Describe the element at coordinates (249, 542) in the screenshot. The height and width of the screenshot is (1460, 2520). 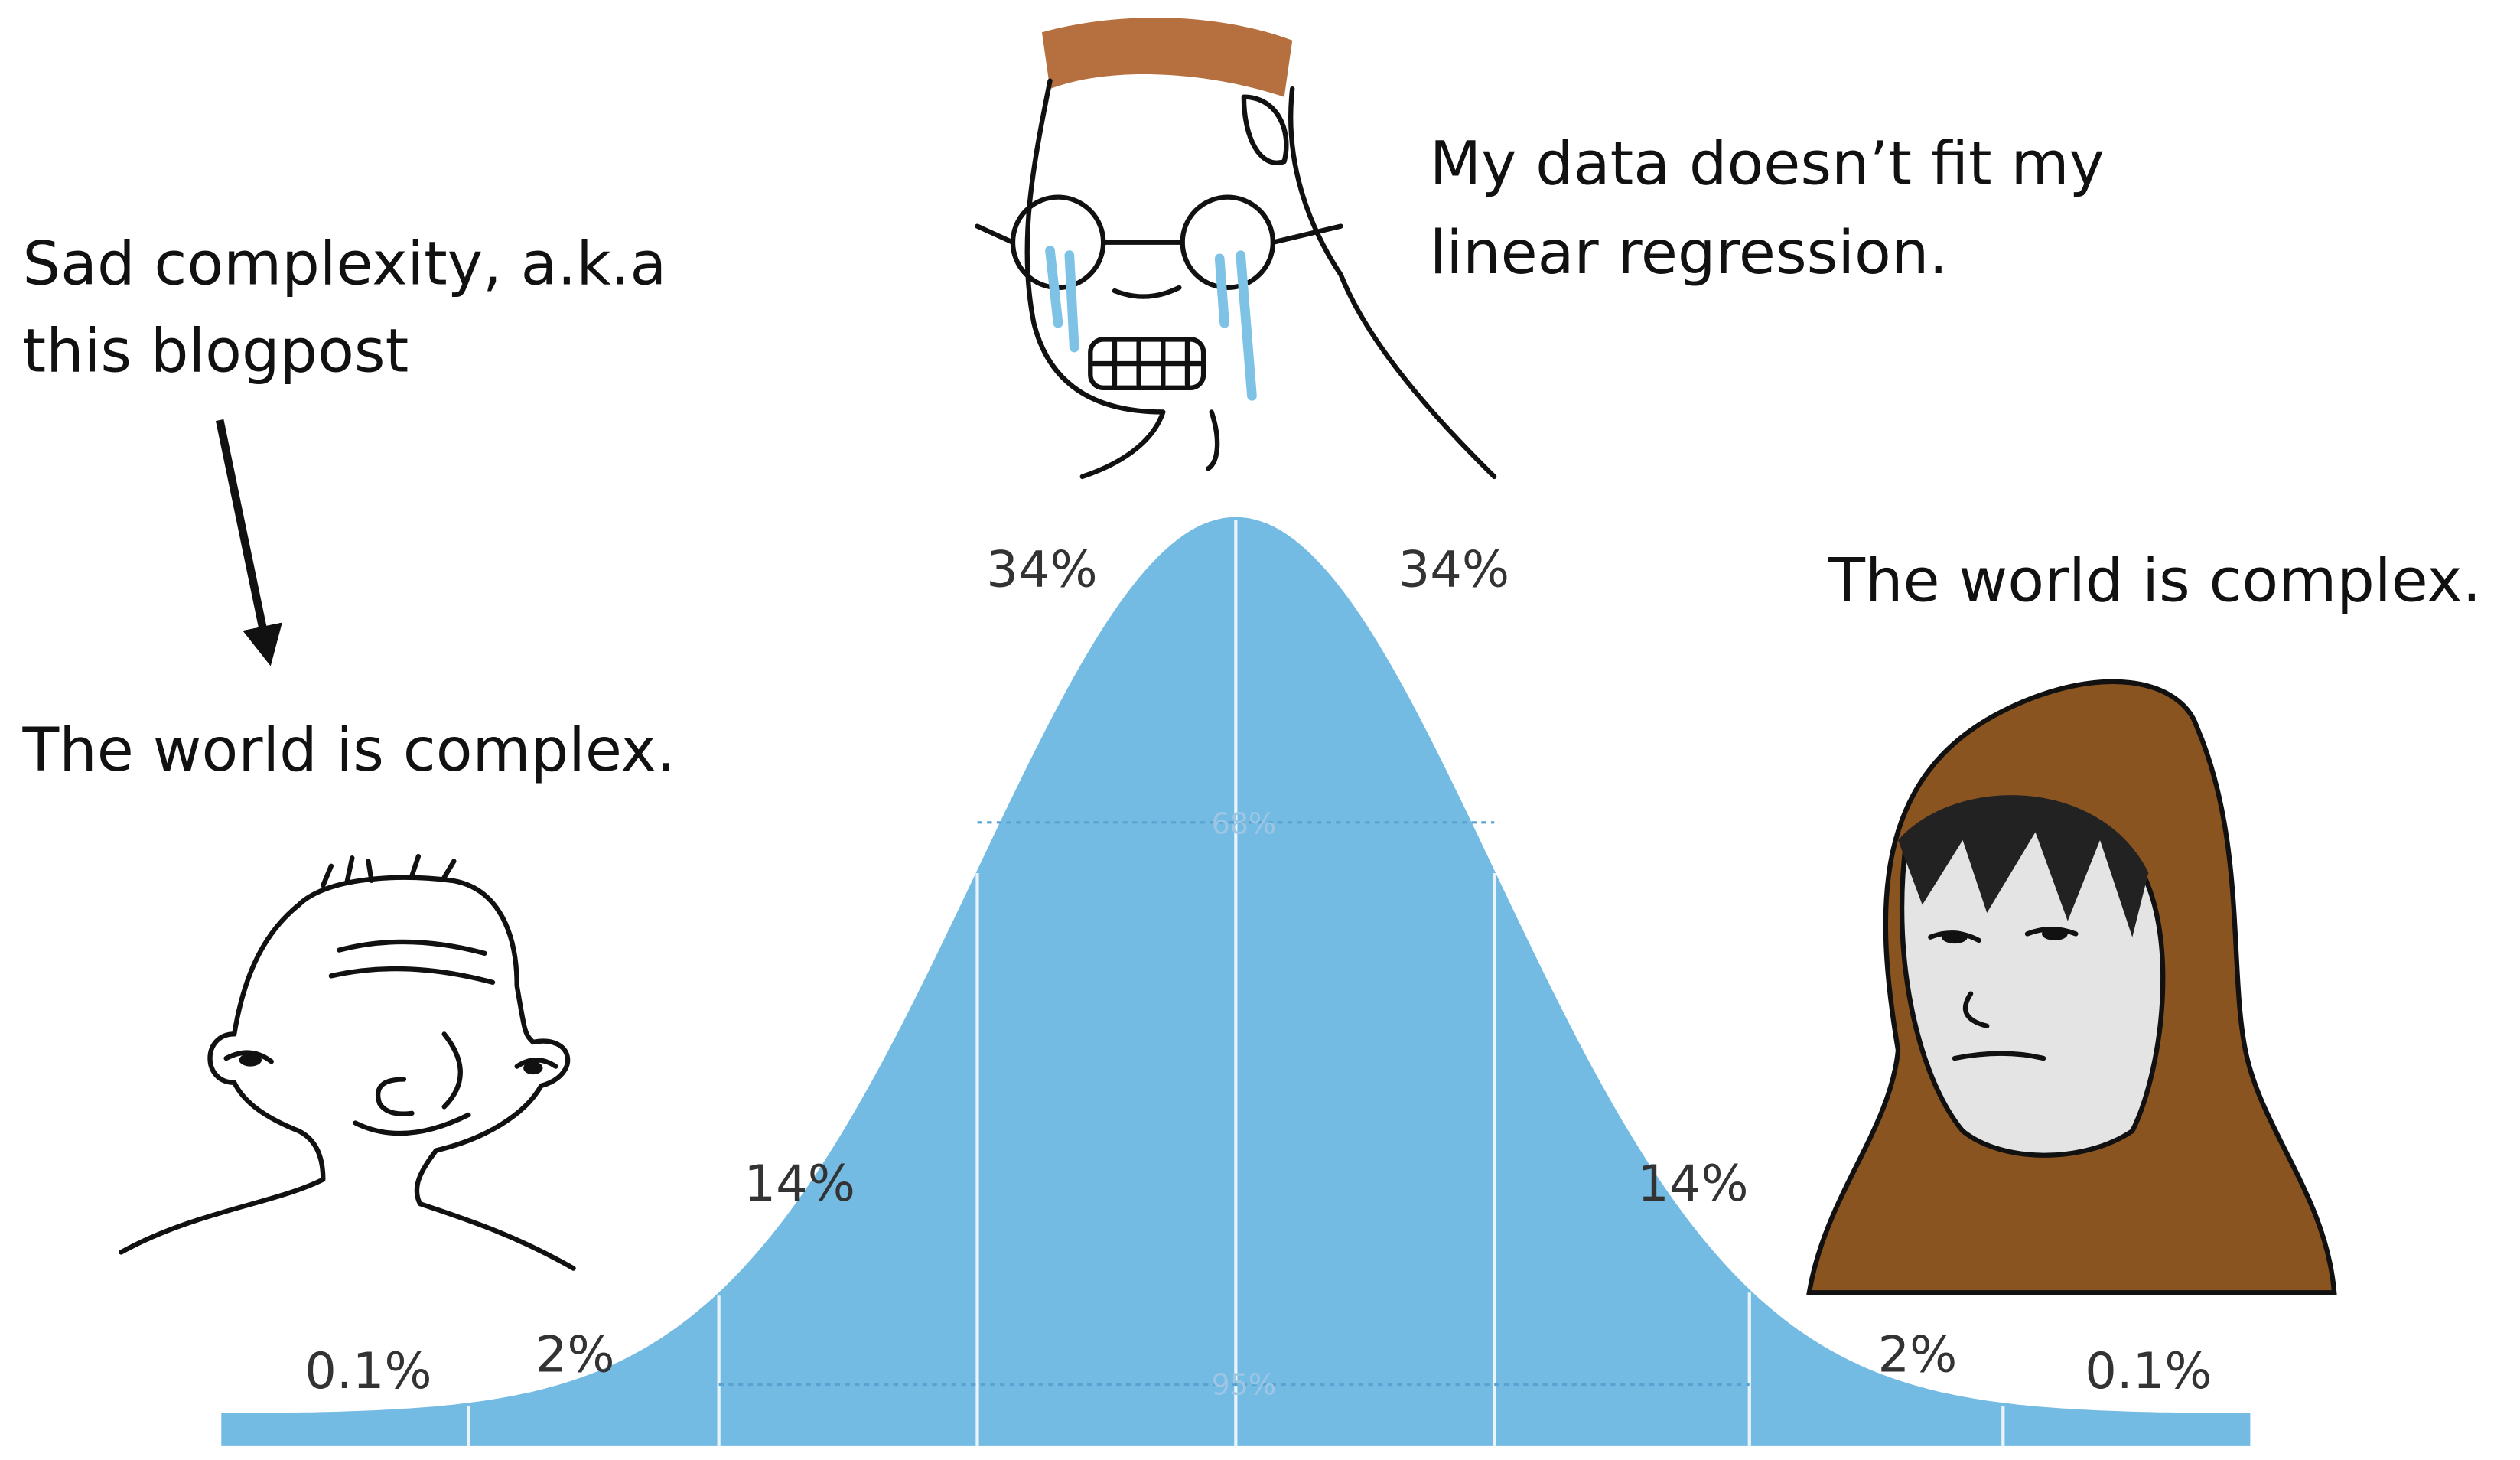
I see `arrow` at that location.